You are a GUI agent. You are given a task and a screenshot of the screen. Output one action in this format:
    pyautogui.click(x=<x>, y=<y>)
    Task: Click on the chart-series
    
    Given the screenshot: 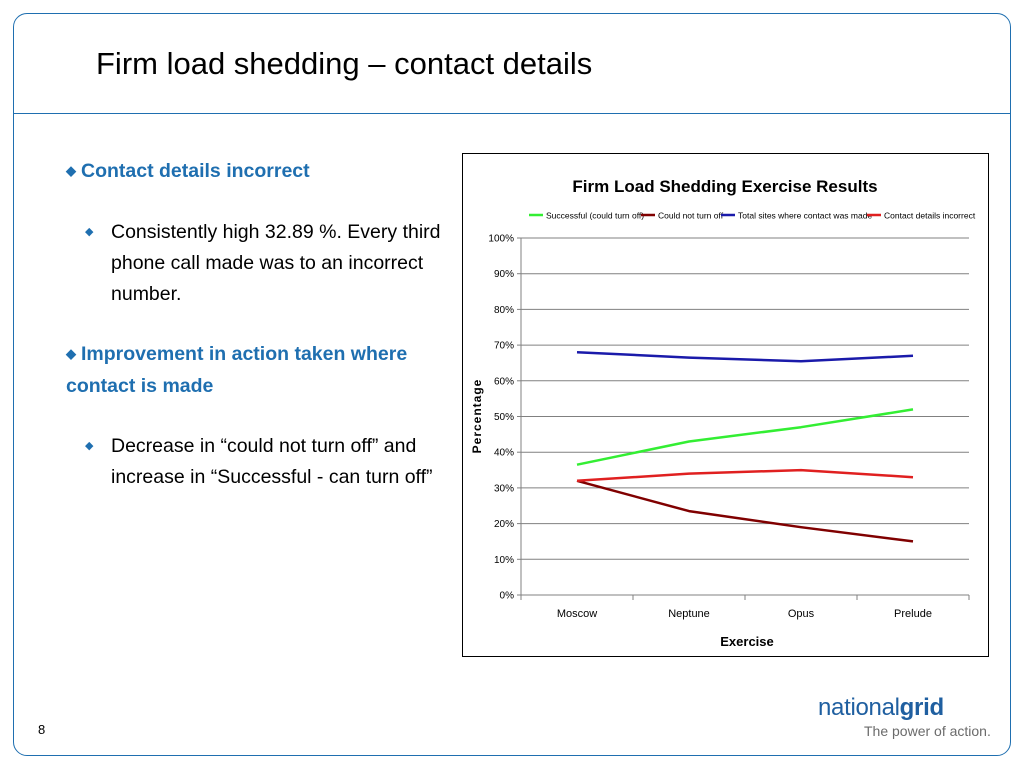 What is the action you would take?
    pyautogui.click(x=745, y=446)
    